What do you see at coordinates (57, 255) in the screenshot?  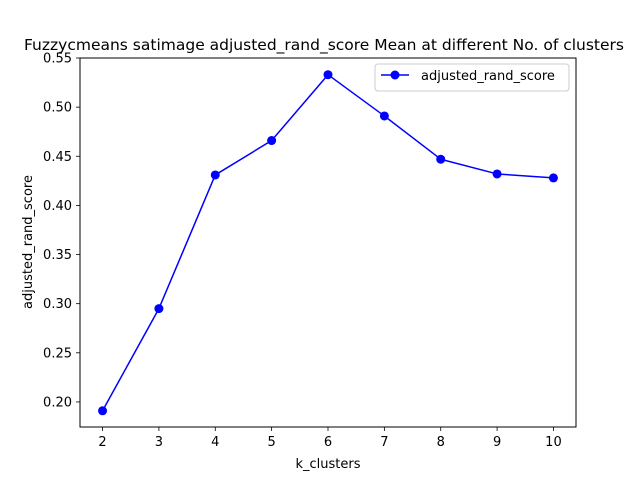 I see `y-tick-label: 0.35` at bounding box center [57, 255].